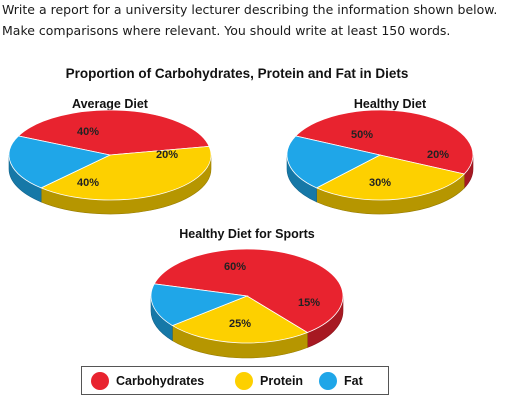 The width and height of the screenshot is (512, 407). Describe the element at coordinates (160, 381) in the screenshot. I see `legend-label-carbohydrates: Carbohydrates` at that location.